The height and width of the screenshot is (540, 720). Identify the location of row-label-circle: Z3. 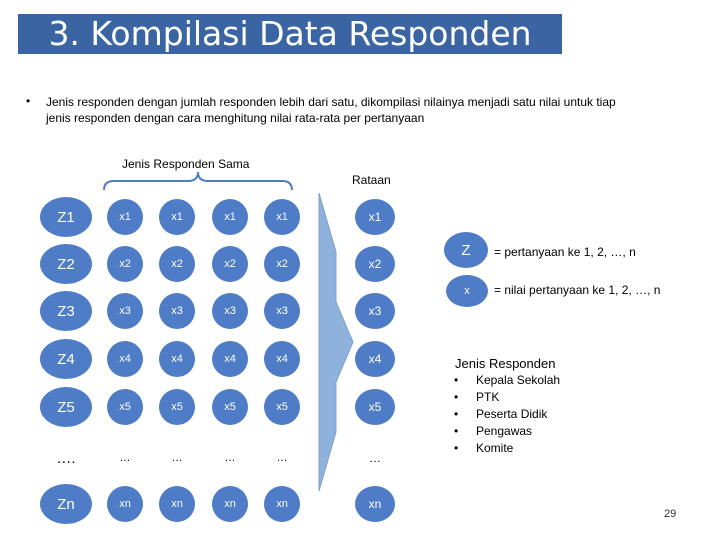
(66, 311).